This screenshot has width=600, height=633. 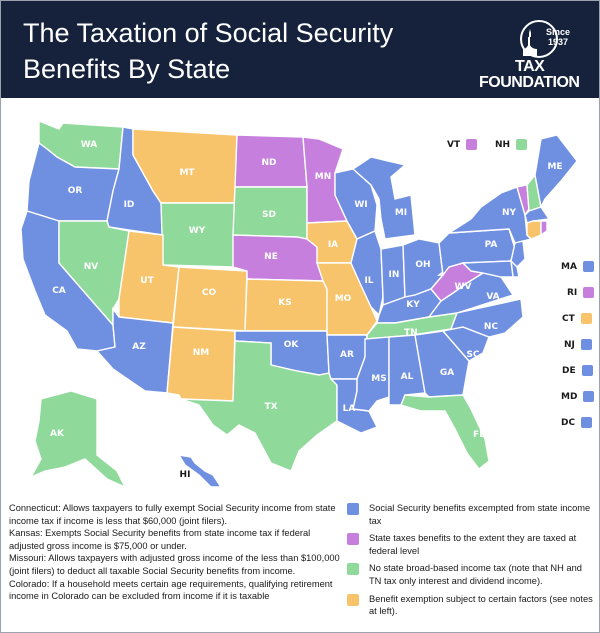 I want to click on label-ne: NE, so click(x=271, y=257).